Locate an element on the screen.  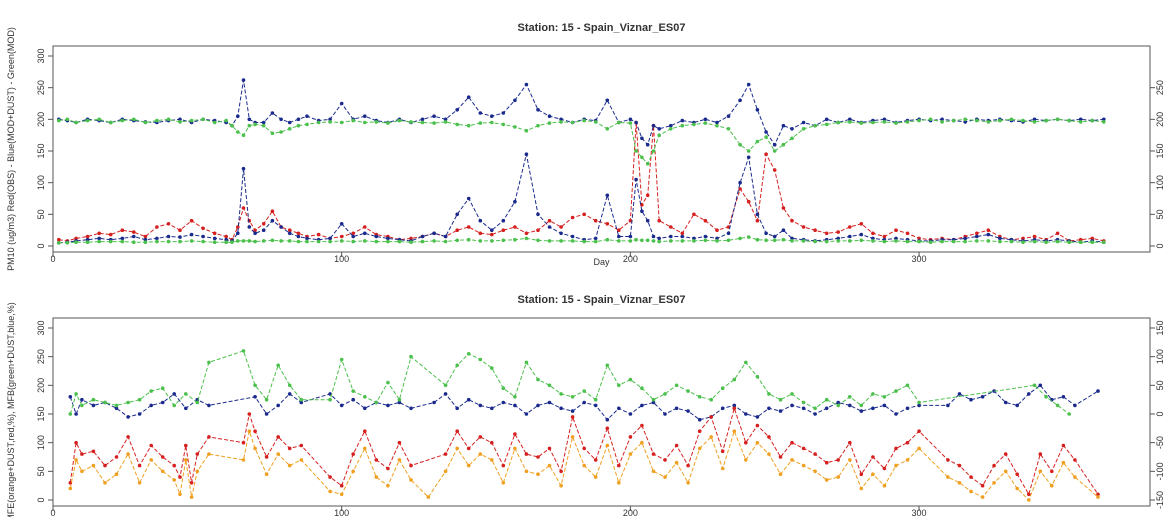
right-tick-label: 50 is located at coordinates (1160, 214).